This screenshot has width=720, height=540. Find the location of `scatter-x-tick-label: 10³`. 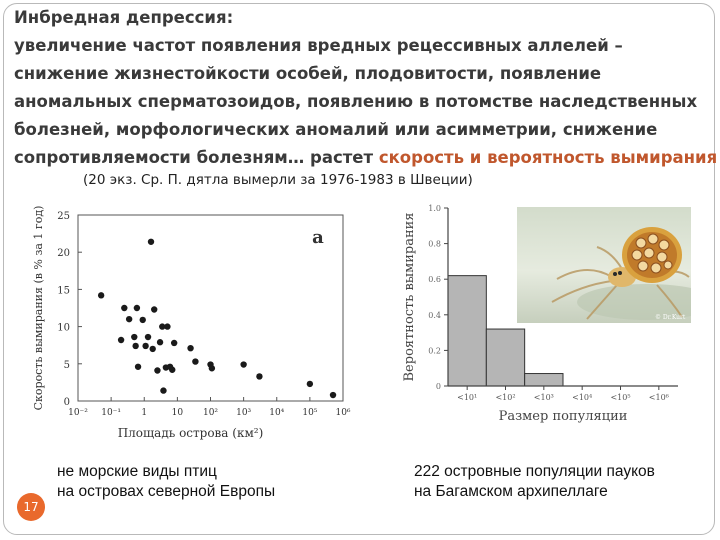

scatter-x-tick-label: 10³ is located at coordinates (243, 413).